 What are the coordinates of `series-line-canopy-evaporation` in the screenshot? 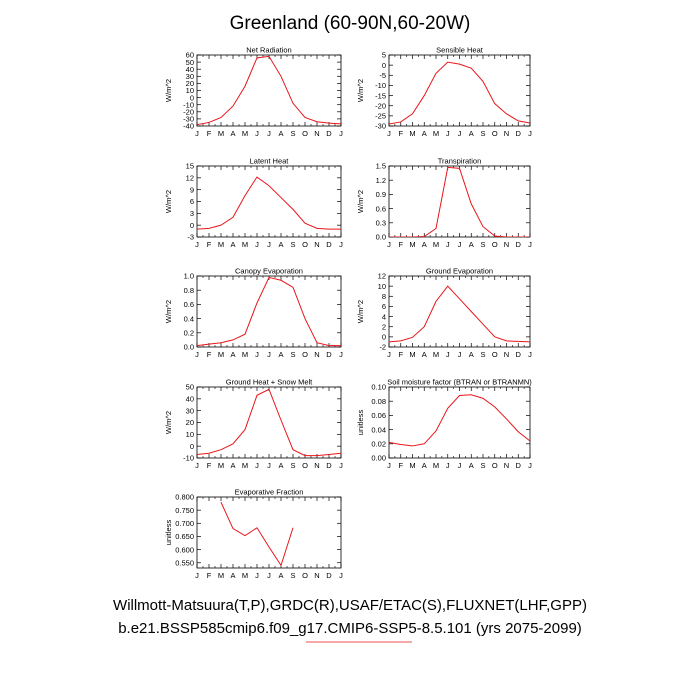 It's located at (269, 311).